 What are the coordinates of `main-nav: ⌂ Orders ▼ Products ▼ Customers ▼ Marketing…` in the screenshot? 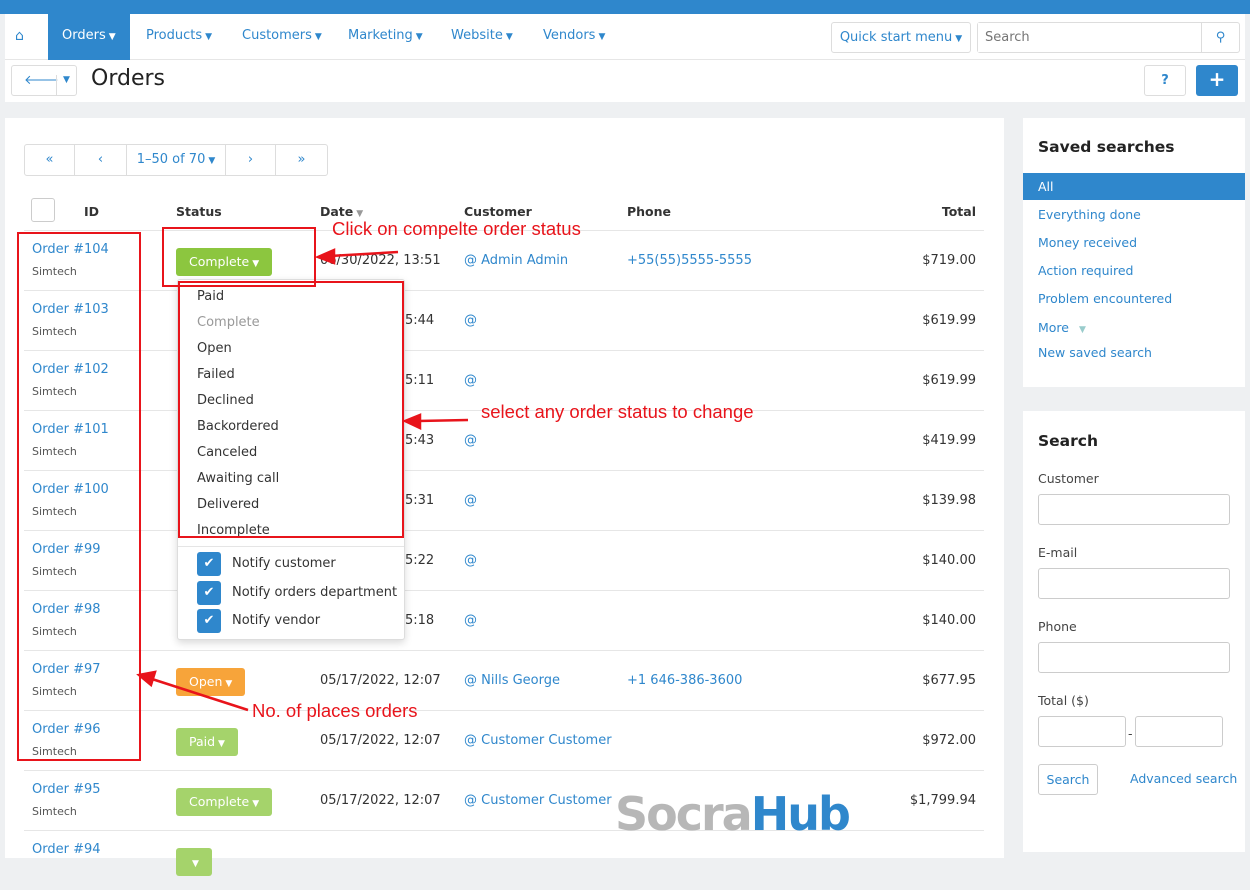 It's located at (625, 37).